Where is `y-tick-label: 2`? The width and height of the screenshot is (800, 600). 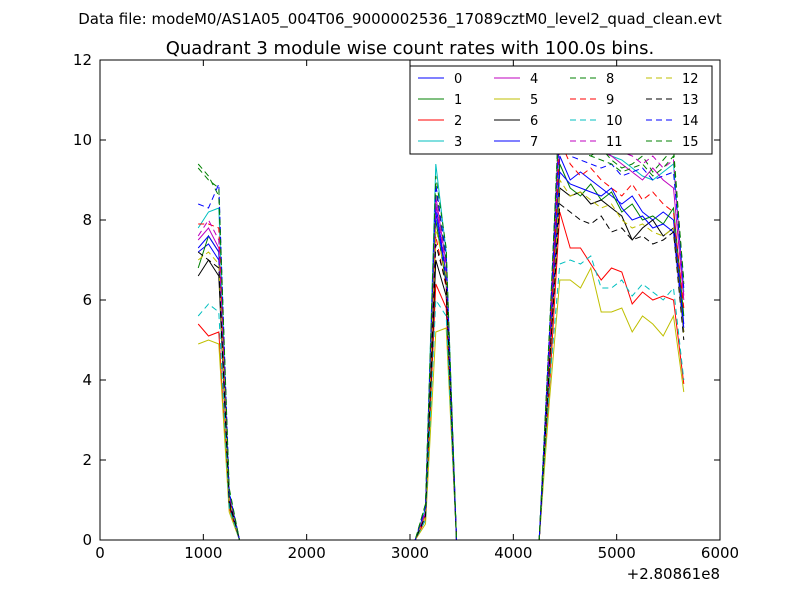
y-tick-label: 2 is located at coordinates (87, 460).